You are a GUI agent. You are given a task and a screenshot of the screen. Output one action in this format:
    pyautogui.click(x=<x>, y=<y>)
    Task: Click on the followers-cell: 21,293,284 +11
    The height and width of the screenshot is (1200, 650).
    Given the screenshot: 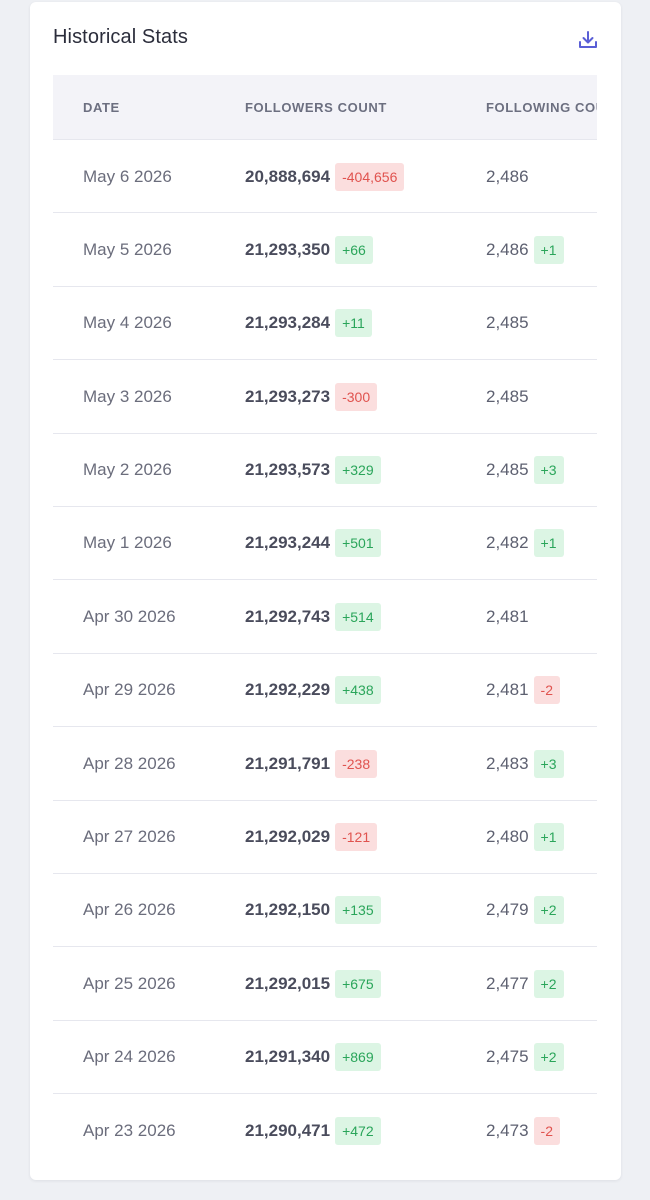 What is the action you would take?
    pyautogui.click(x=308, y=323)
    